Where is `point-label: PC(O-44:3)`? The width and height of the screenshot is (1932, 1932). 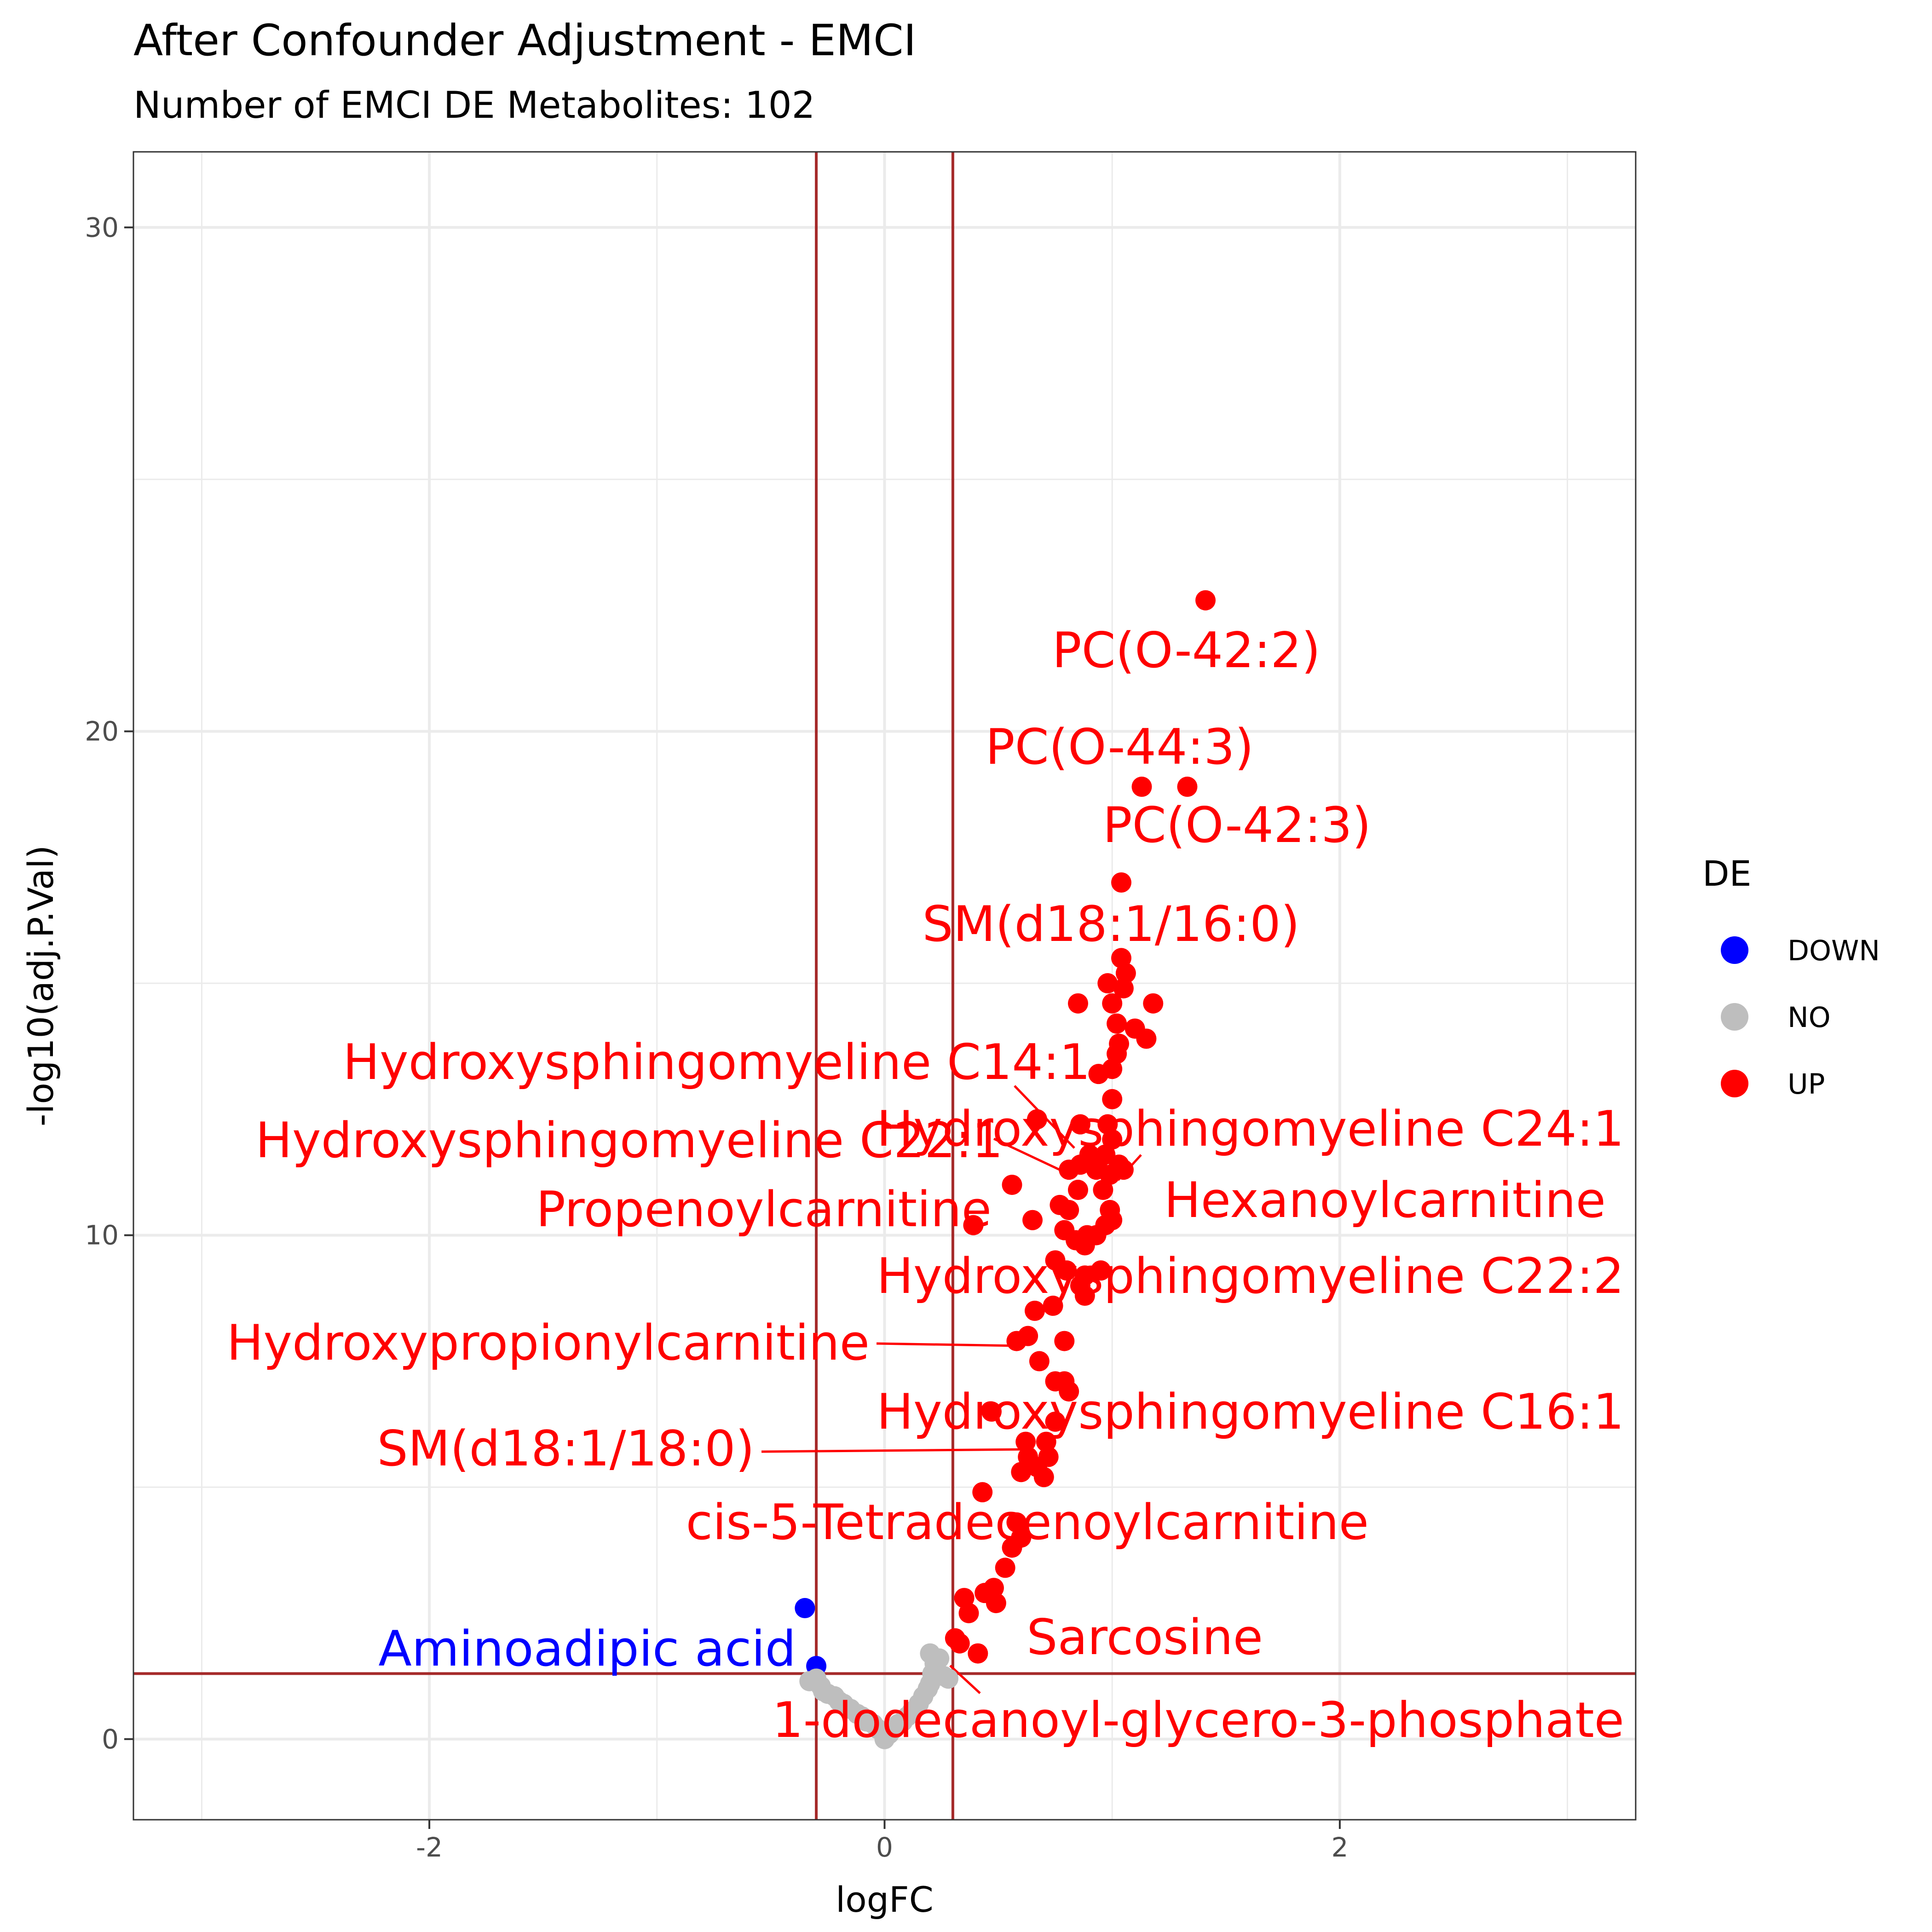 point-label: PC(O-44:3) is located at coordinates (1120, 747).